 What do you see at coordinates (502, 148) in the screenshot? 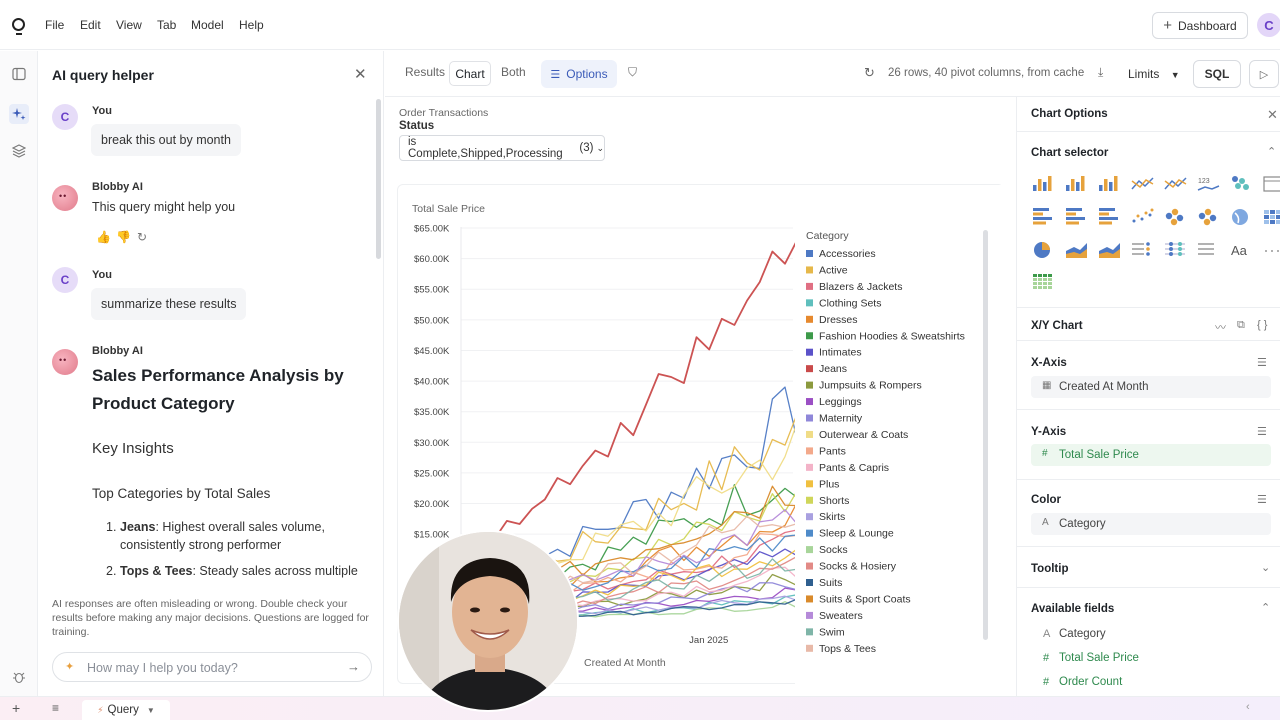
I see `status-filter-select: is Complete,Shipped,Processing (3) ⌄` at bounding box center [502, 148].